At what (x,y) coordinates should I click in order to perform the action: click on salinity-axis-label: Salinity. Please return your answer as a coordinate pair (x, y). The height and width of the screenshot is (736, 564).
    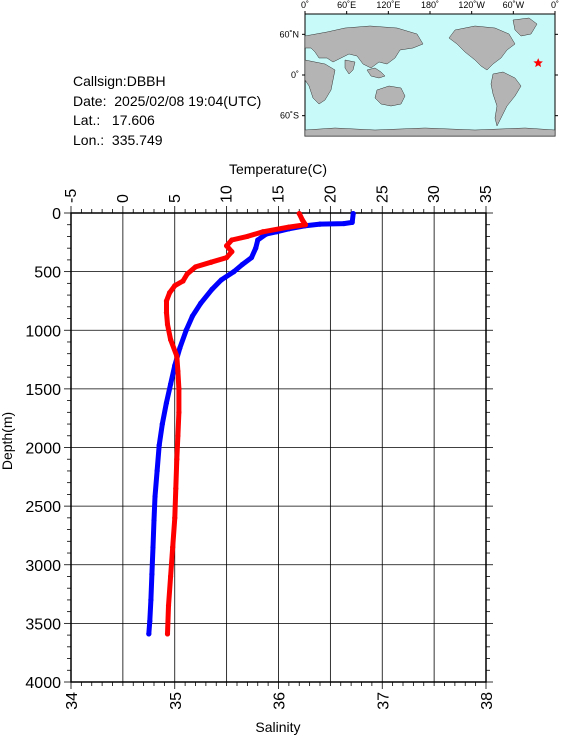
    Looking at the image, I should click on (277, 727).